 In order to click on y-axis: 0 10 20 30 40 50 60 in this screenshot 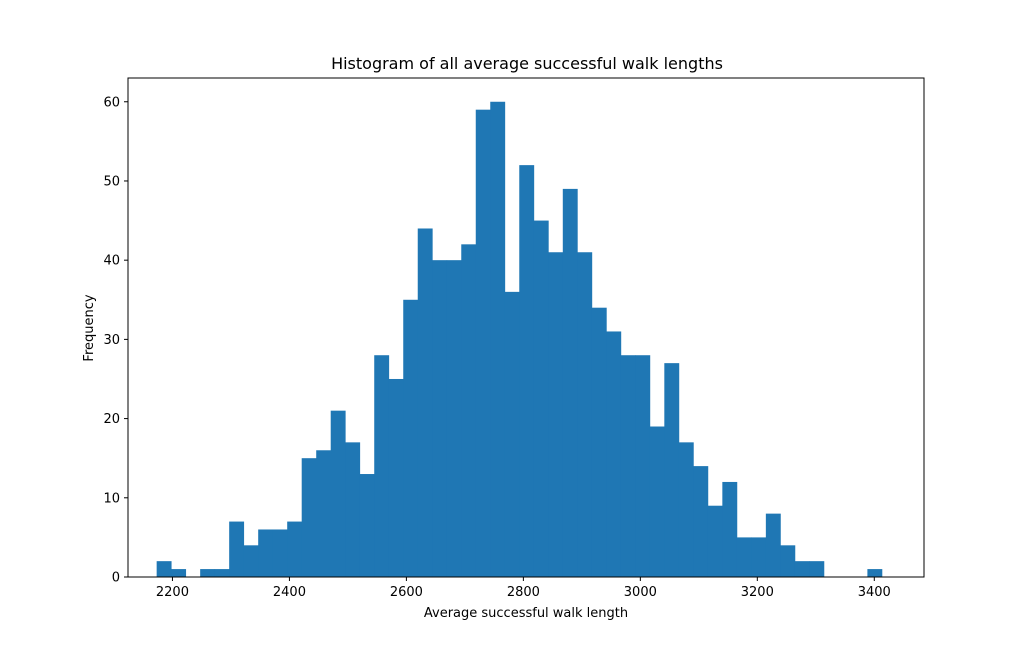, I will do `click(115, 340)`.